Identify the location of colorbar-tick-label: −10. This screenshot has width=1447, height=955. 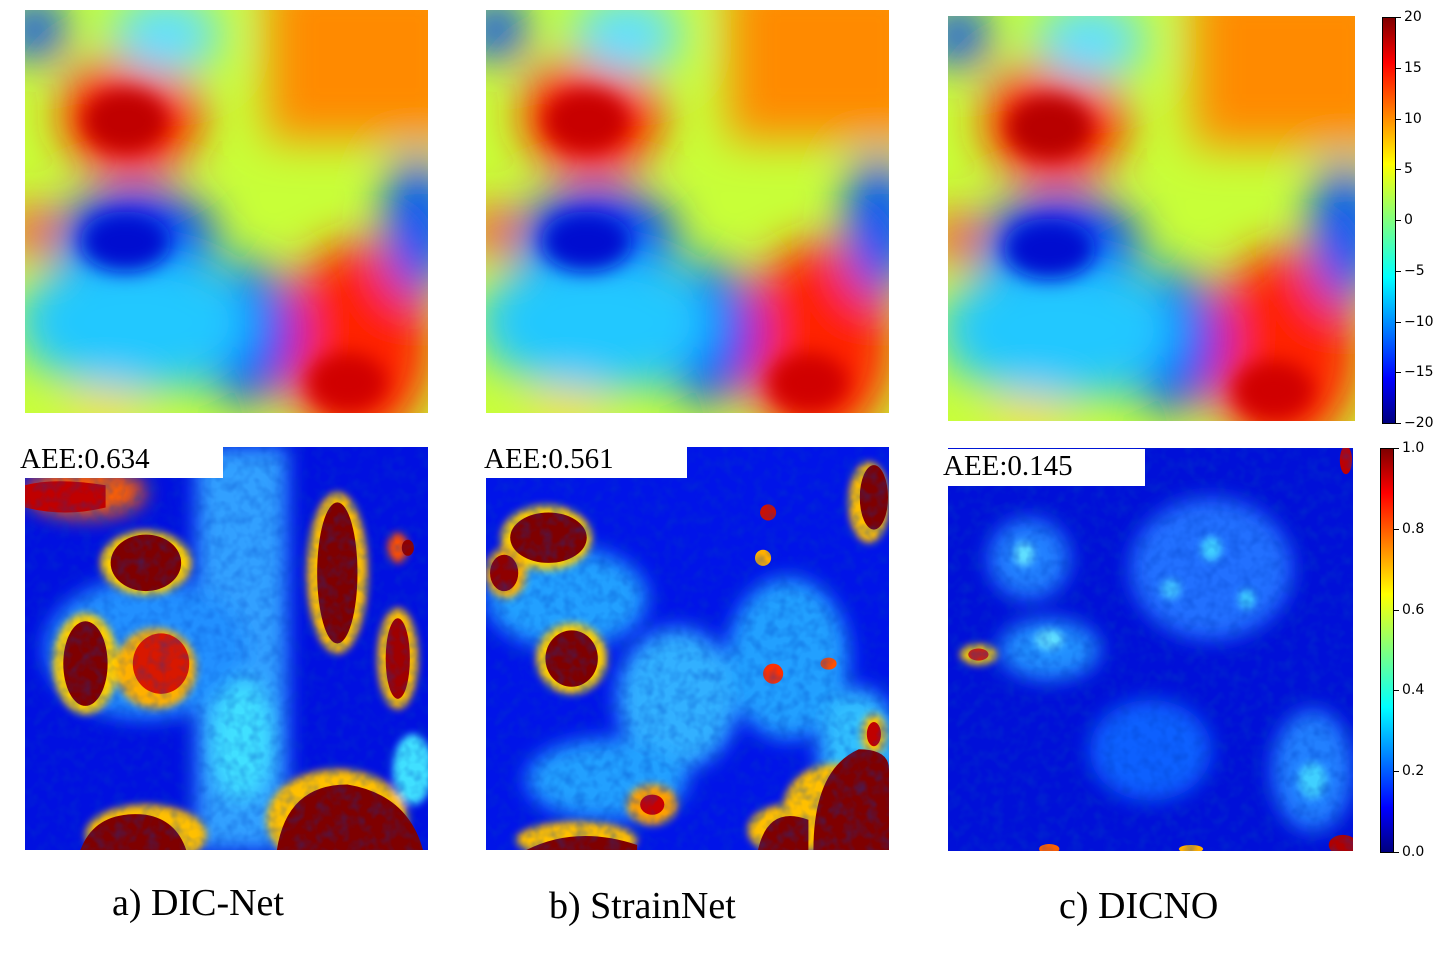
(1419, 322).